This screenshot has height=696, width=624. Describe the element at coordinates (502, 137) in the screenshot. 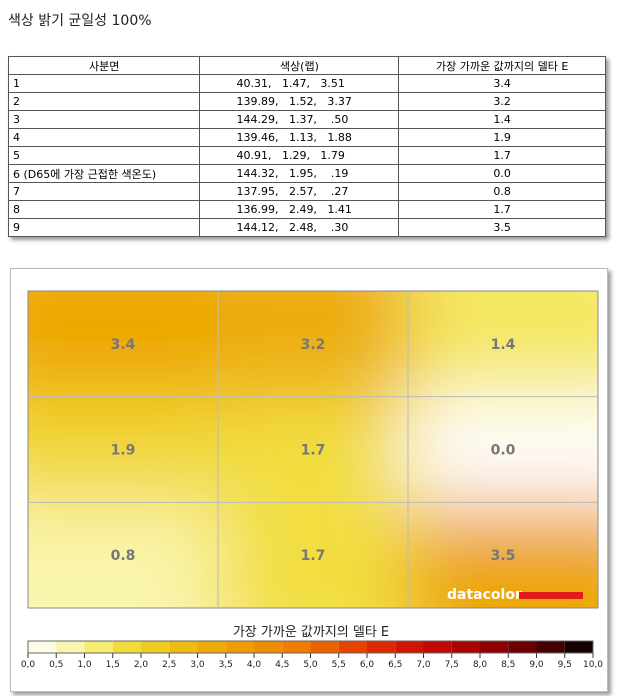

I see `table-cell: 1.9` at that location.